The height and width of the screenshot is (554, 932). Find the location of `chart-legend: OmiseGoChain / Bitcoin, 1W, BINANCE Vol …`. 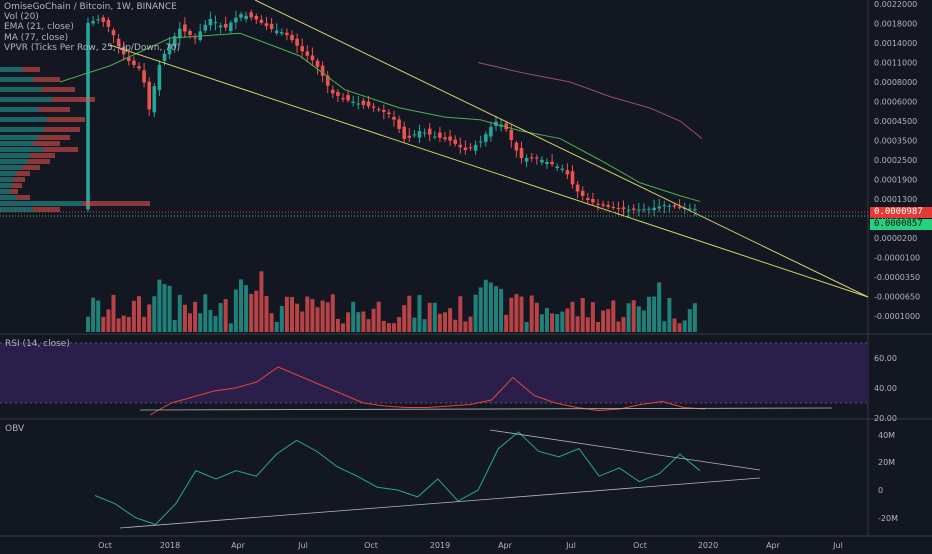

chart-legend: OmiseGoChain / Bitcoin, 1W, BINANCE Vol … is located at coordinates (92, 27).